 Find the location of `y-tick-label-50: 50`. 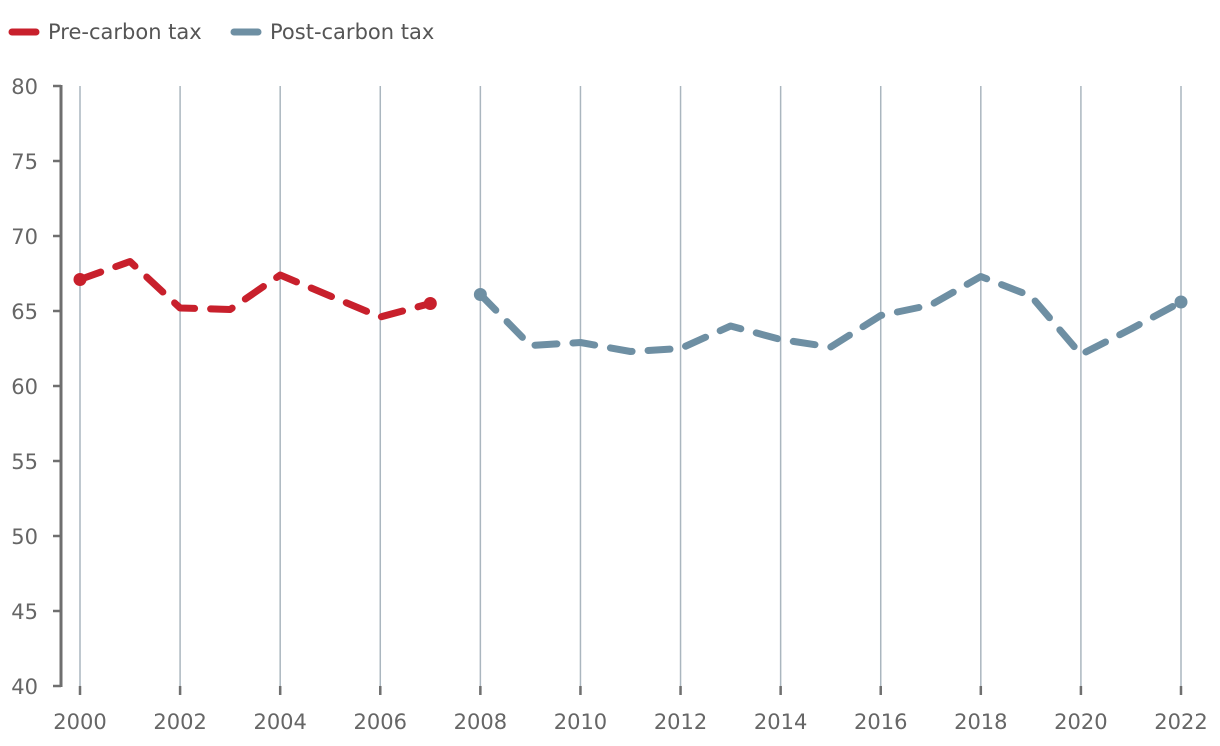

y-tick-label-50: 50 is located at coordinates (24, 537).